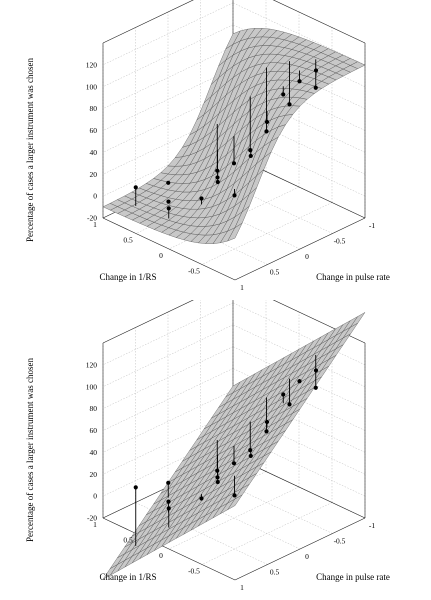  What do you see at coordinates (94, 130) in the screenshot?
I see `z-tick-label: 60` at bounding box center [94, 130].